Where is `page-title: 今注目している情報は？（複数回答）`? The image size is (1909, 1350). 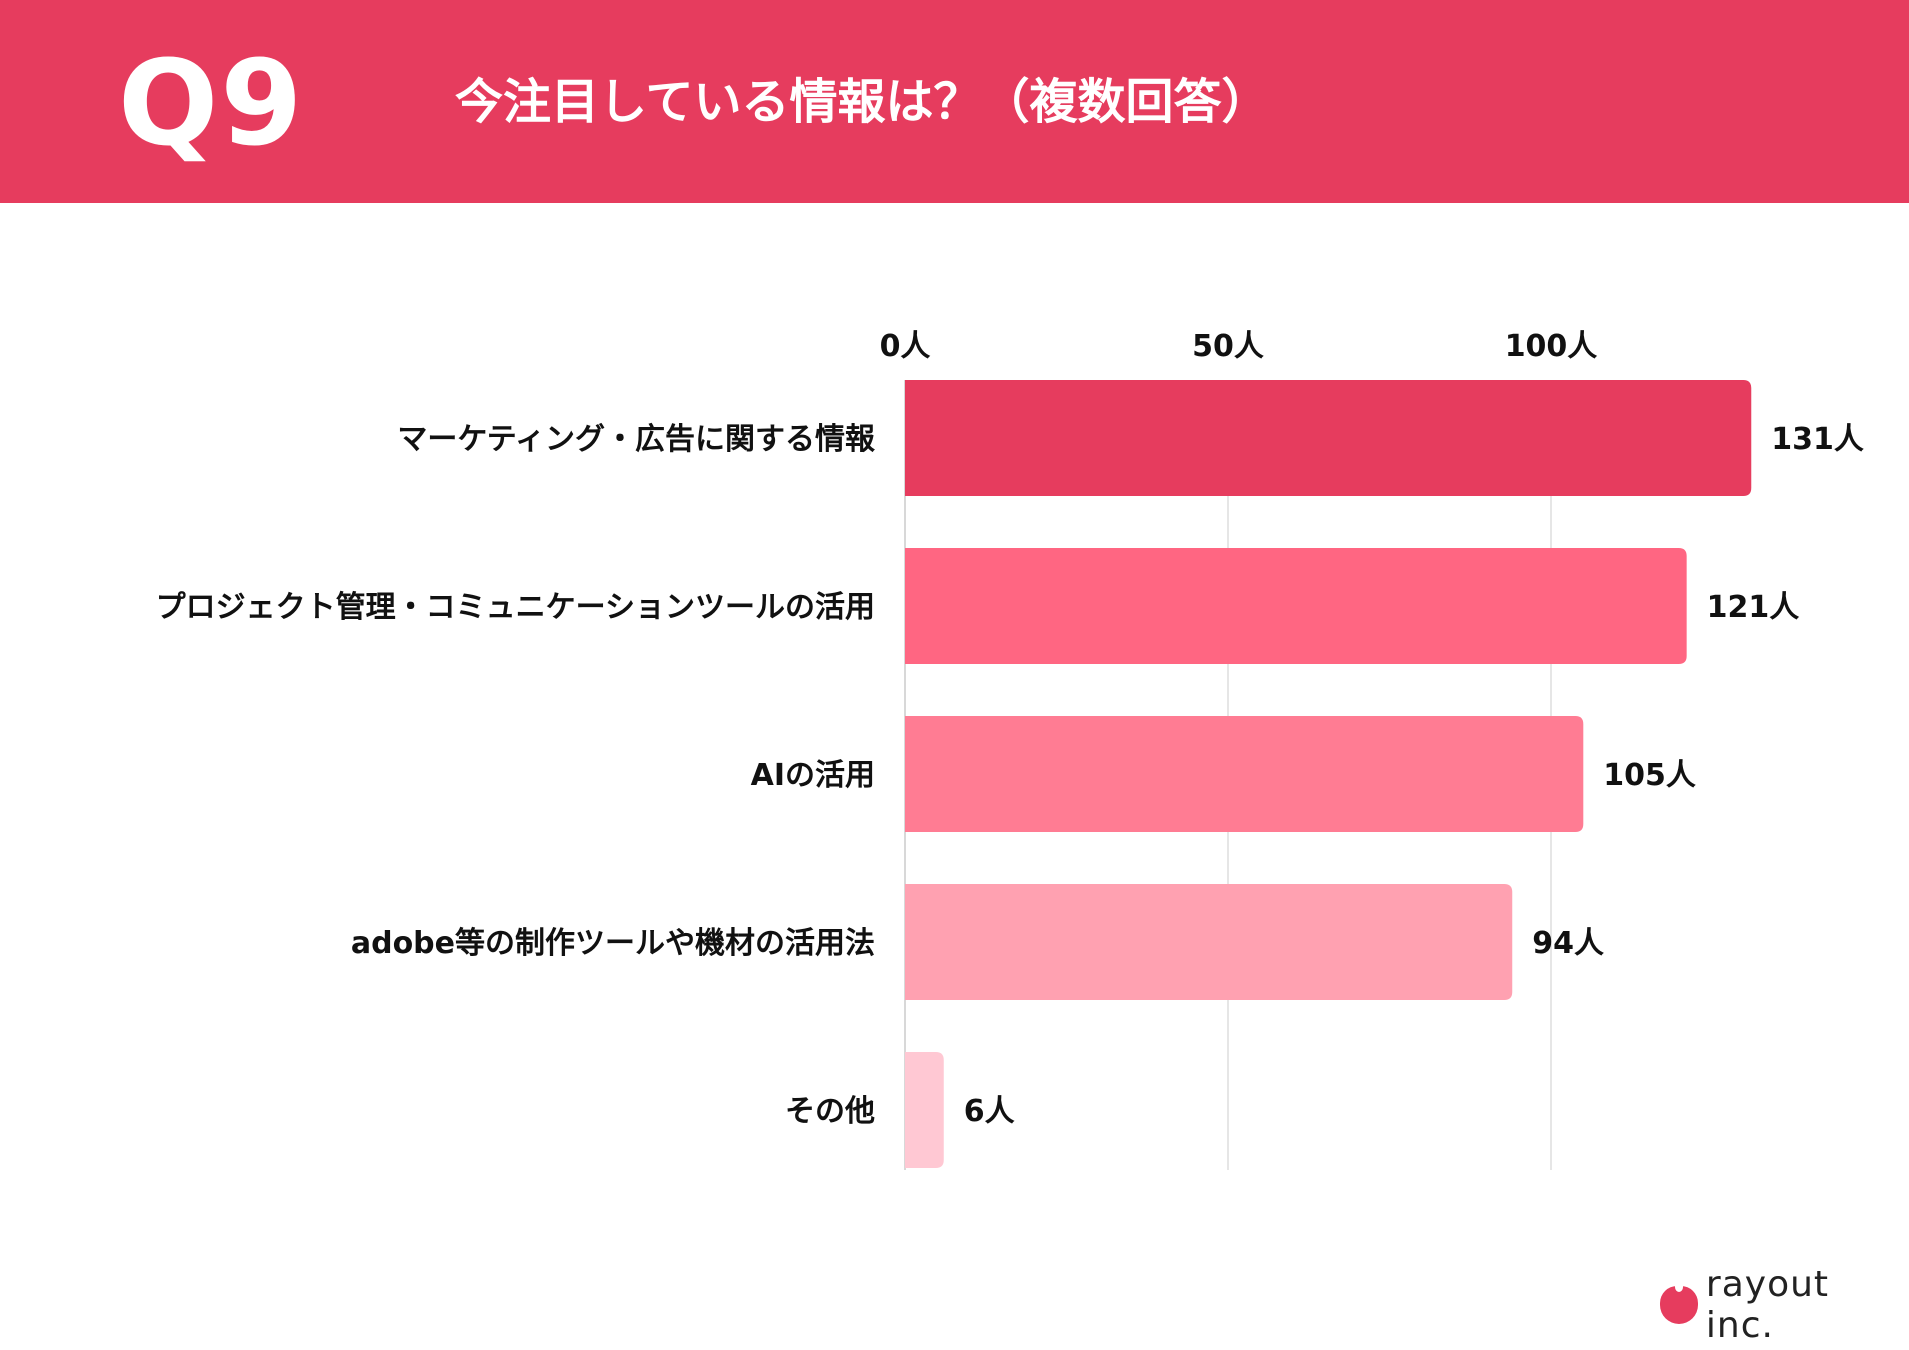 page-title: 今注目している情報は？（複数回答） is located at coordinates (862, 102).